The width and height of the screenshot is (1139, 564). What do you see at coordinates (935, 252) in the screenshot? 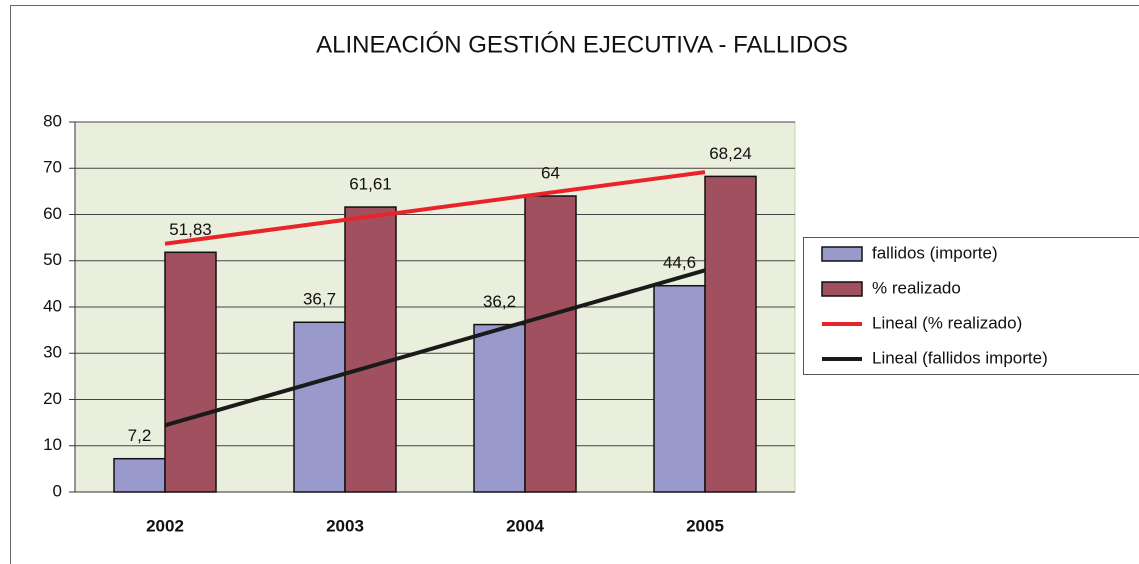
I see `legend-label: fallidos (importe)` at bounding box center [935, 252].